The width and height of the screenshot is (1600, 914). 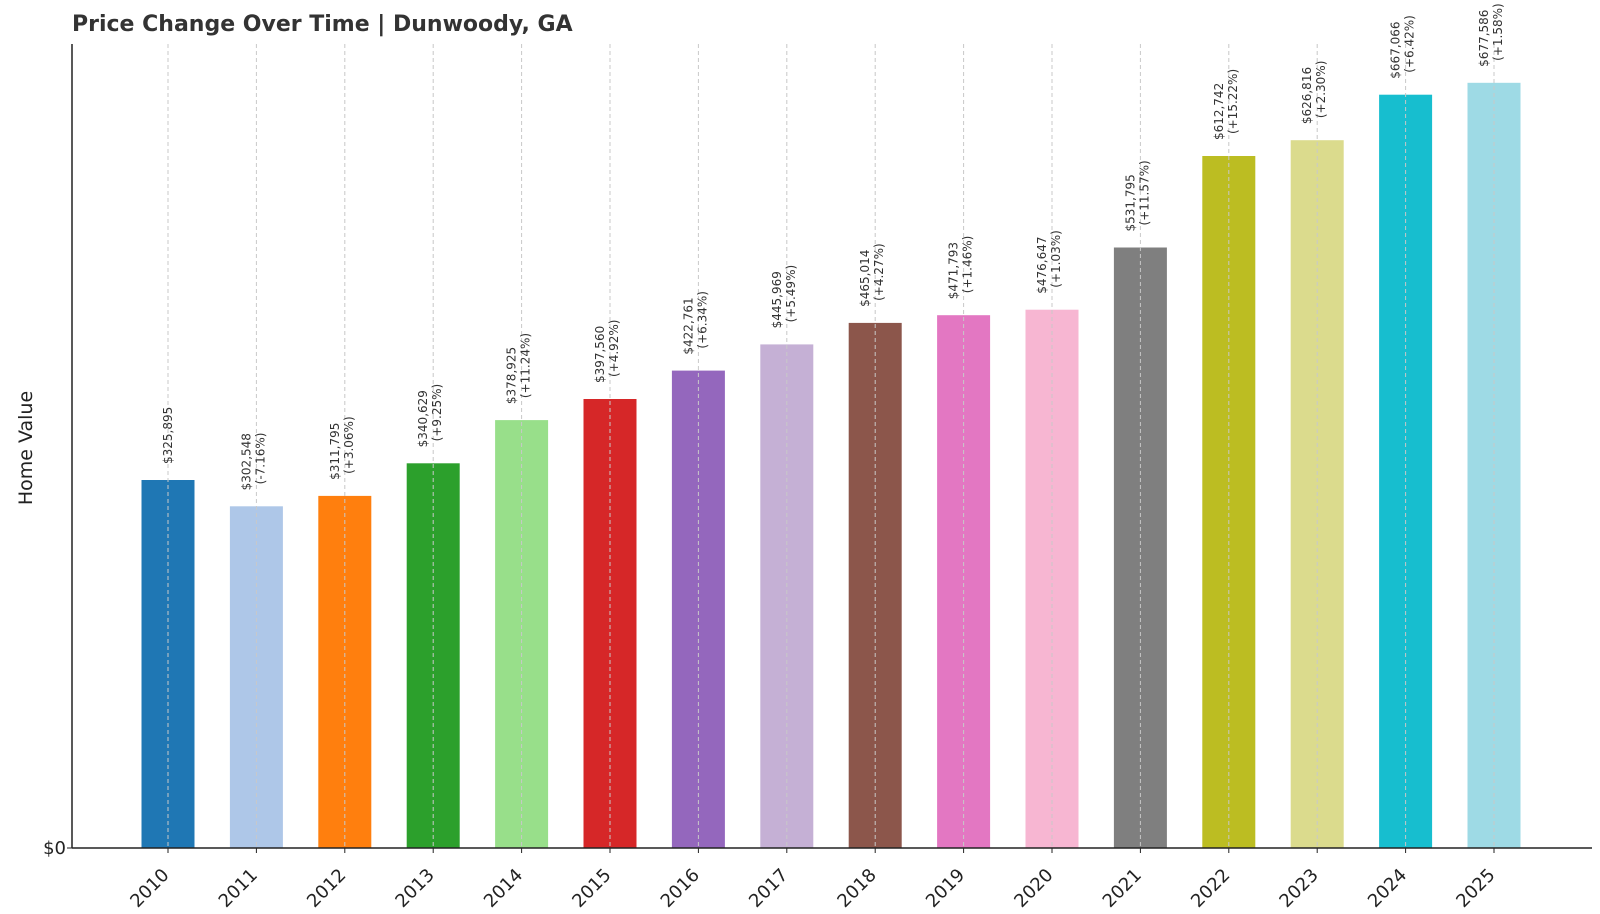 What do you see at coordinates (680, 888) in the screenshot?
I see `x-tick-label-2016: 2016` at bounding box center [680, 888].